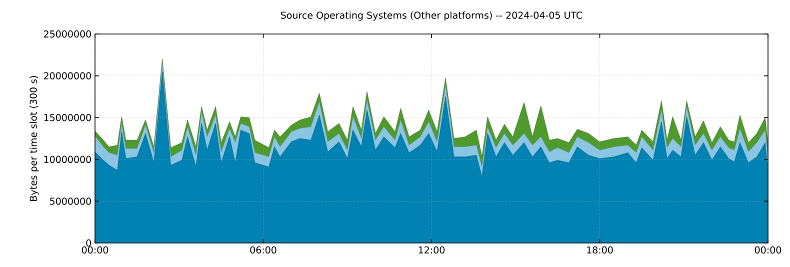  Describe the element at coordinates (34, 138) in the screenshot. I see `y-axis-title: Bytes per time slot (300 s)` at that location.